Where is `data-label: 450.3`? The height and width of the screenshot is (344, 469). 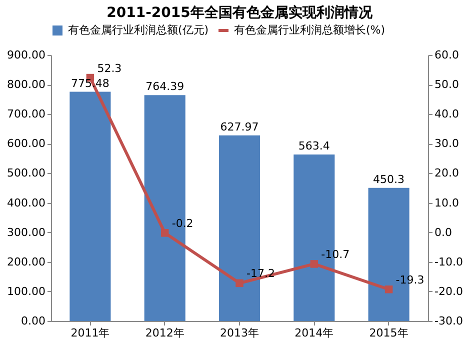 data-label: 450.3 is located at coordinates (389, 179).